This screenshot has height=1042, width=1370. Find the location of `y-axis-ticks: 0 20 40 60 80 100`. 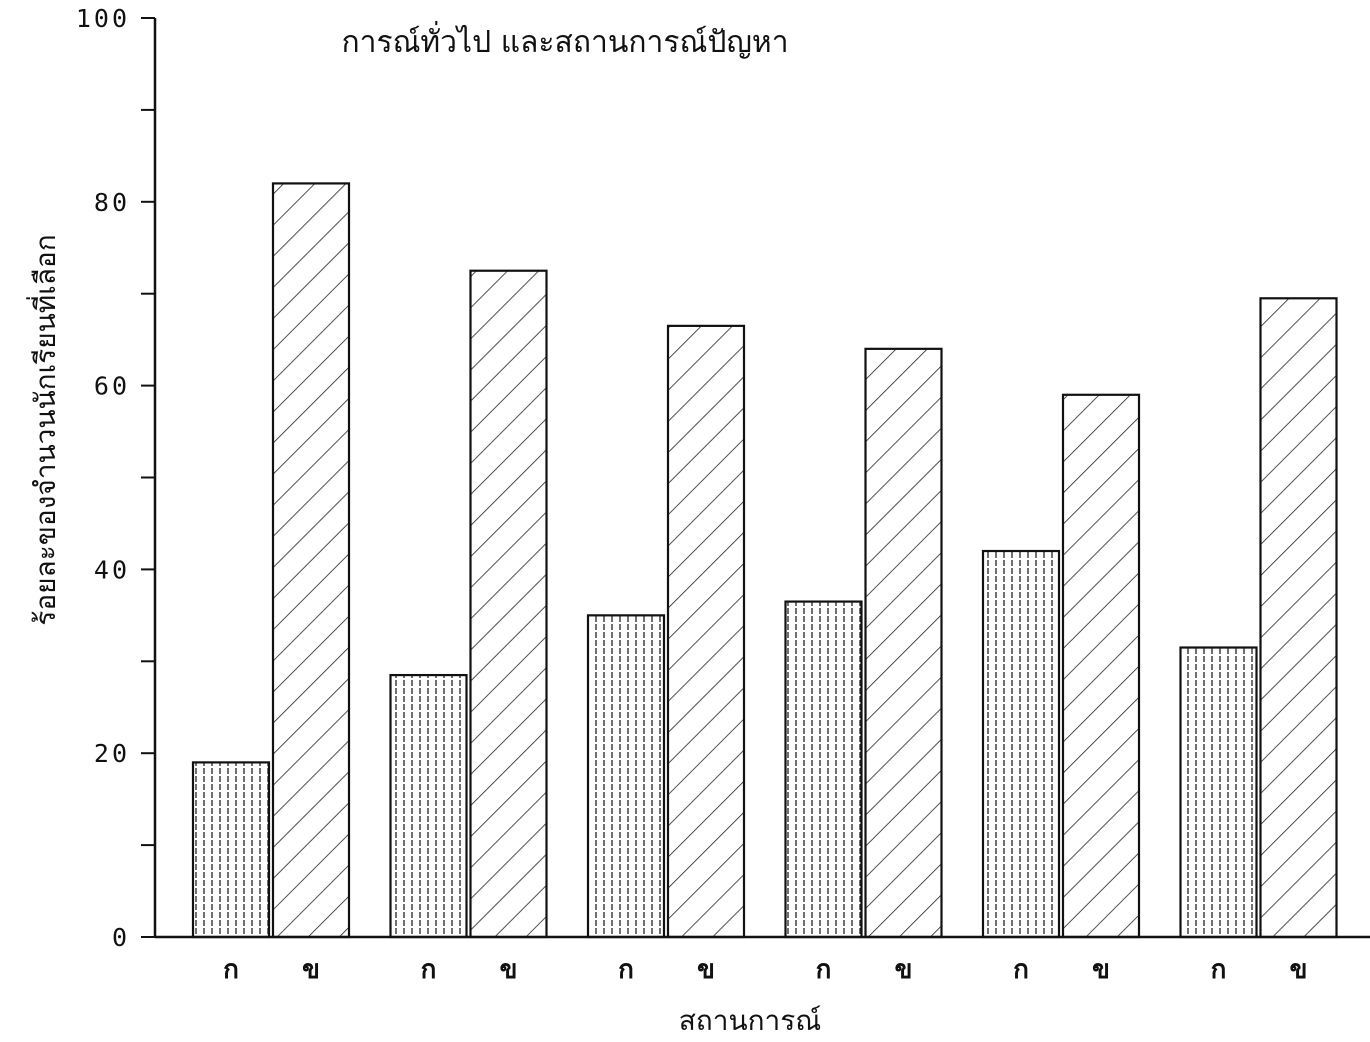

y-axis-ticks: 0 20 40 60 80 100 is located at coordinates (115, 478).